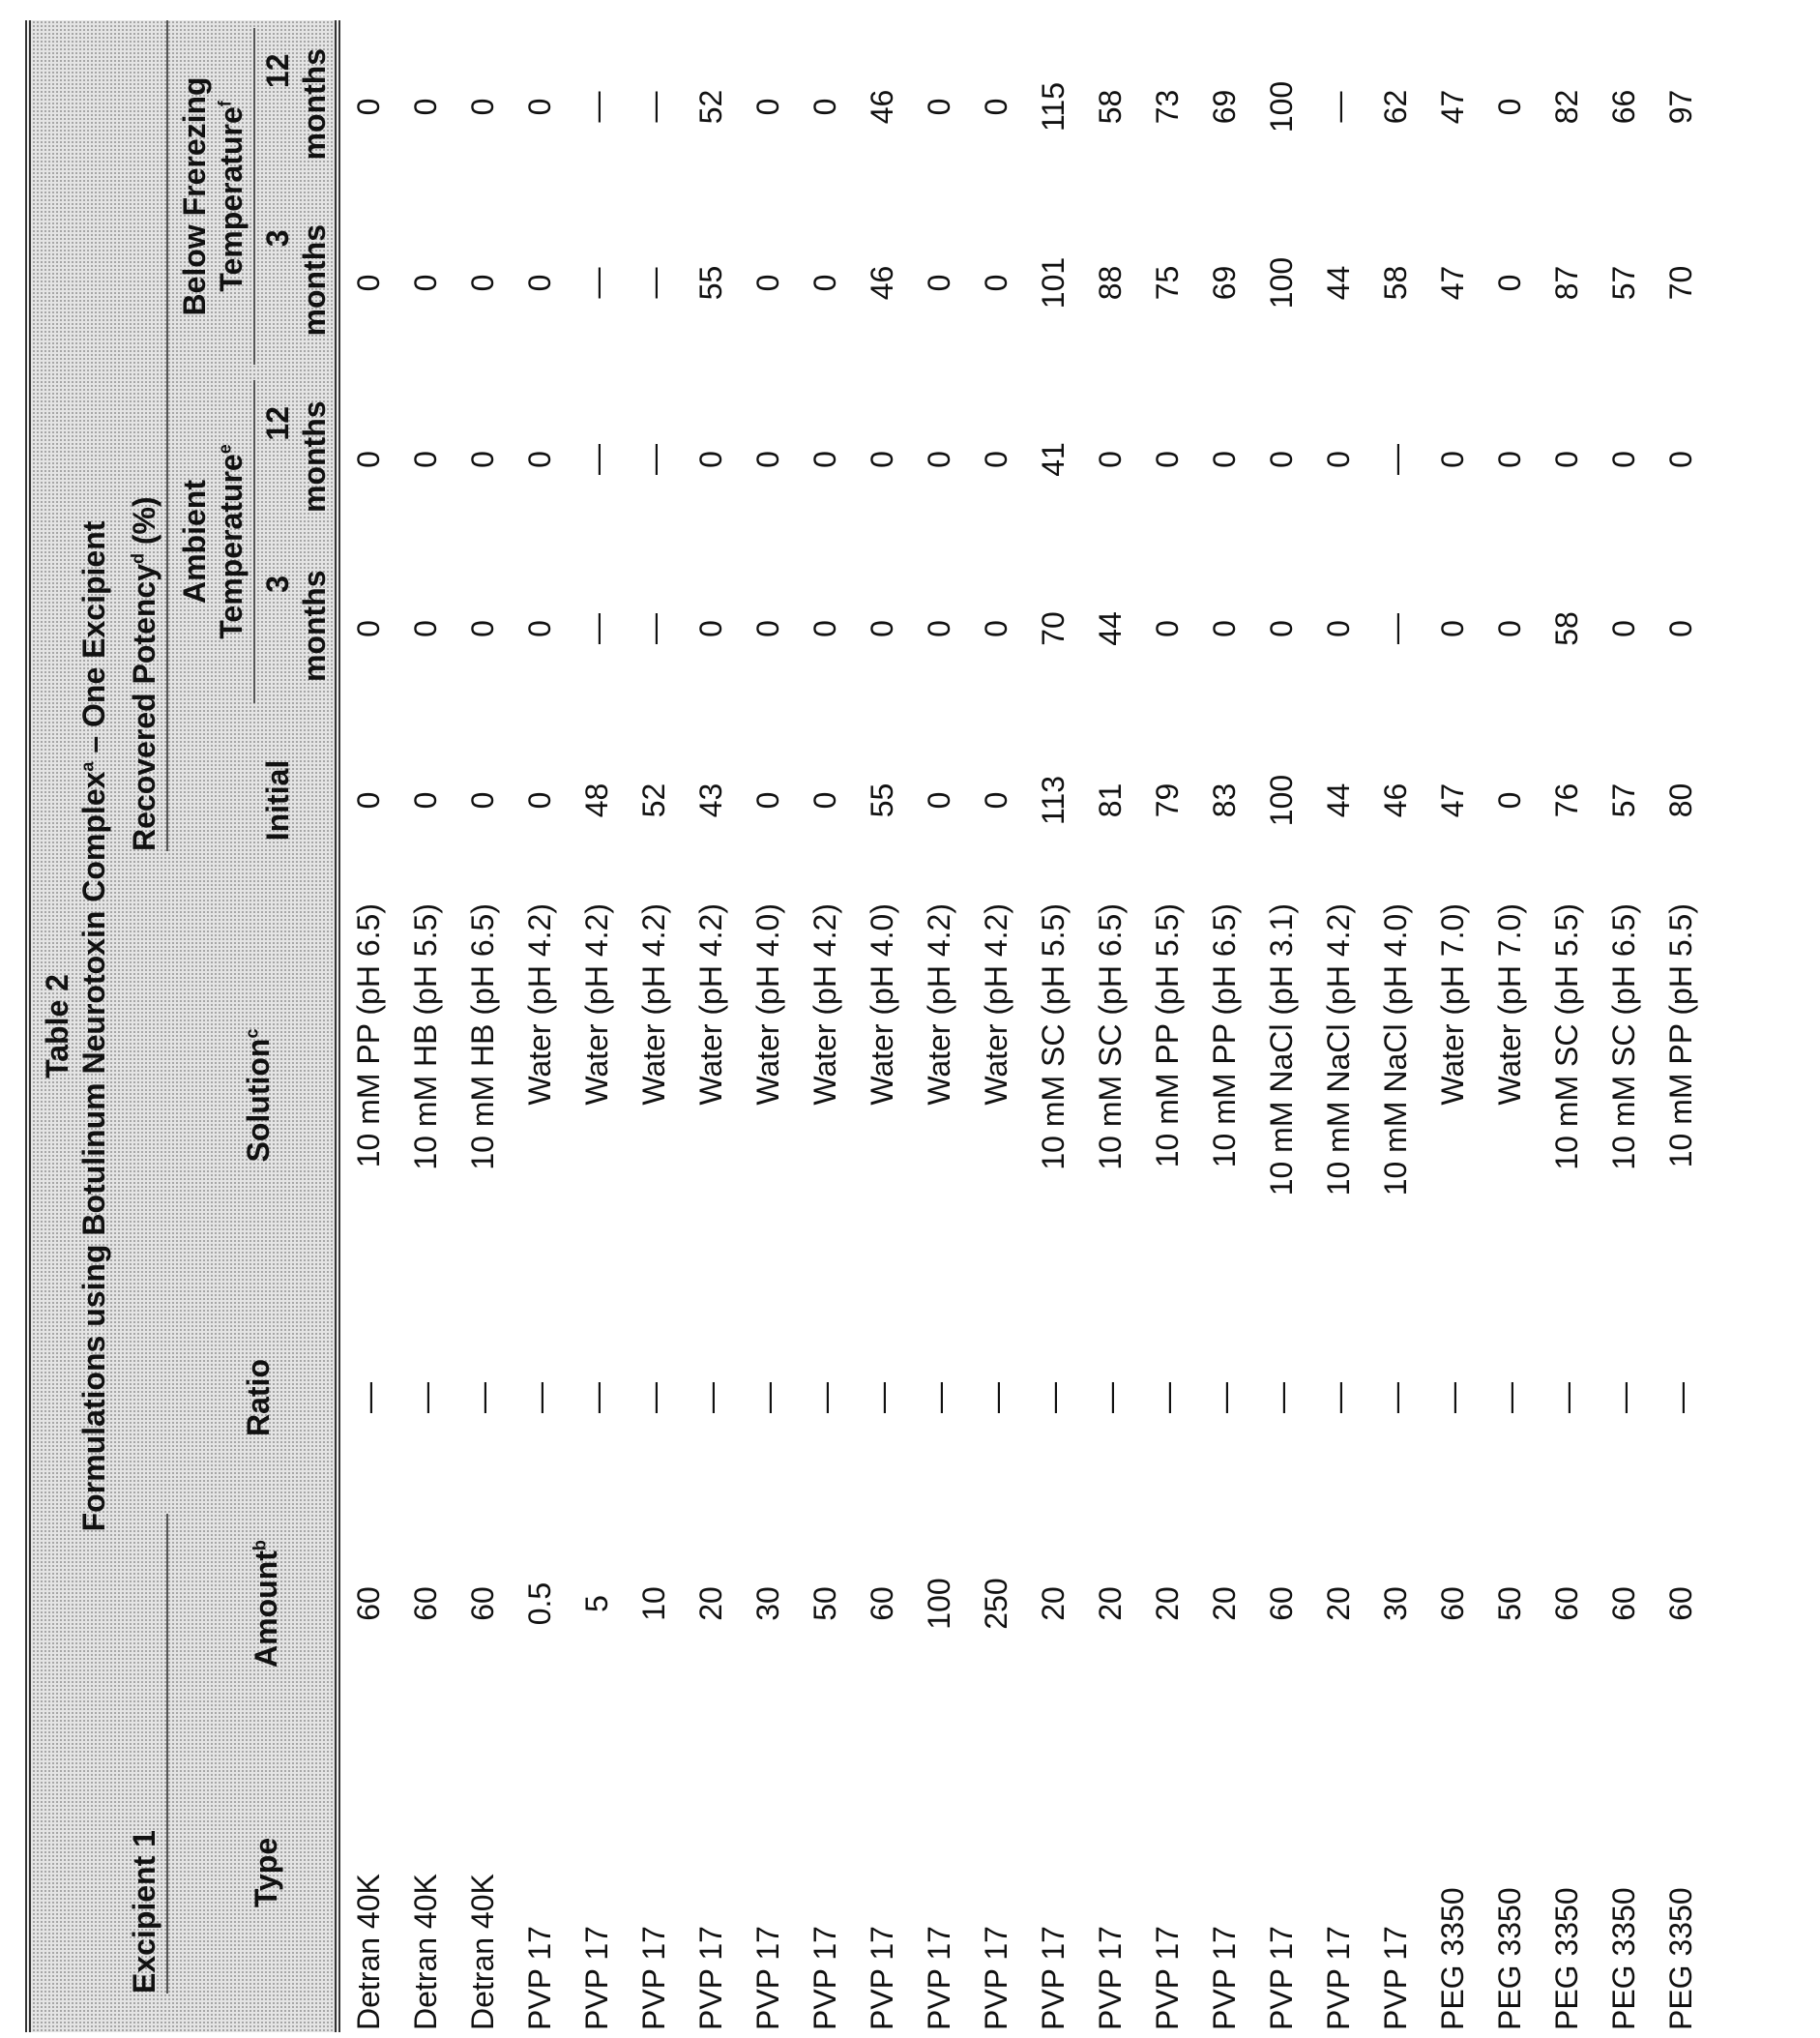 This screenshot has height=2038, width=1820. What do you see at coordinates (1682, 1095) in the screenshot?
I see `table-cell: 10 mM PP (pH 5.5)` at bounding box center [1682, 1095].